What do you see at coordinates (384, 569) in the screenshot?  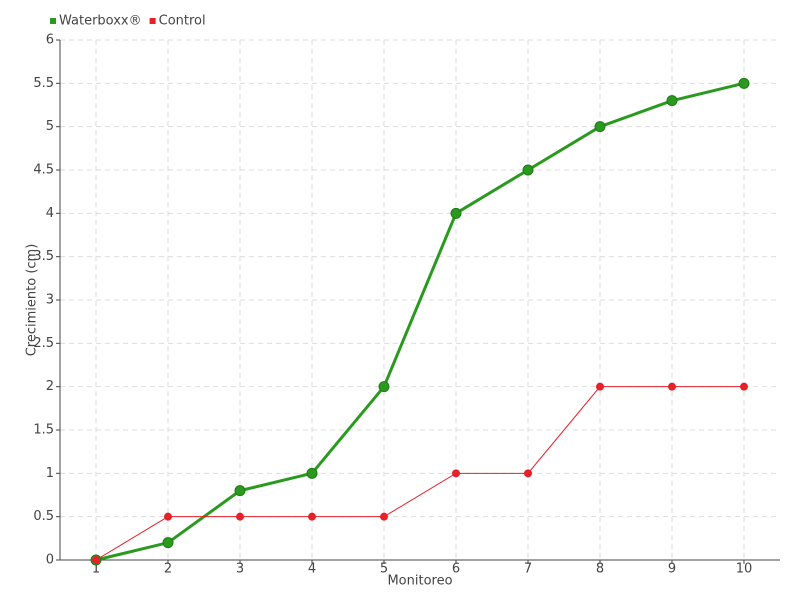 I see `x-tick-label: 5` at bounding box center [384, 569].